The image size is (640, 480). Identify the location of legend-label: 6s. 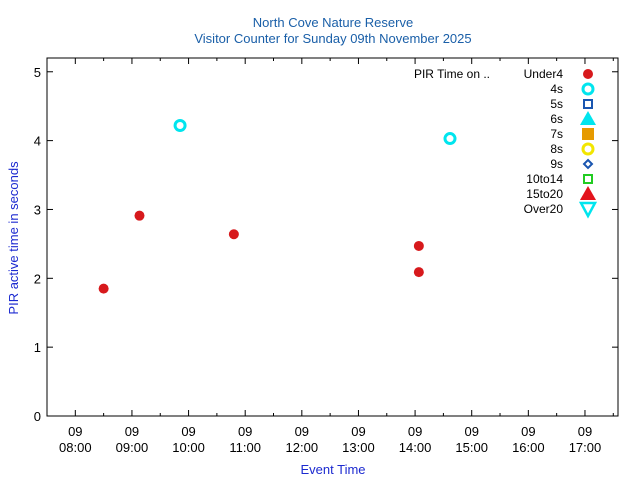
(556, 119).